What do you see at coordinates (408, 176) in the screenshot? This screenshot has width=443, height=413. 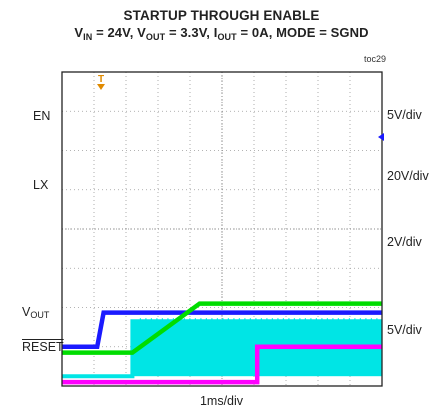 I see `scale-lx: 20V/div` at bounding box center [408, 176].